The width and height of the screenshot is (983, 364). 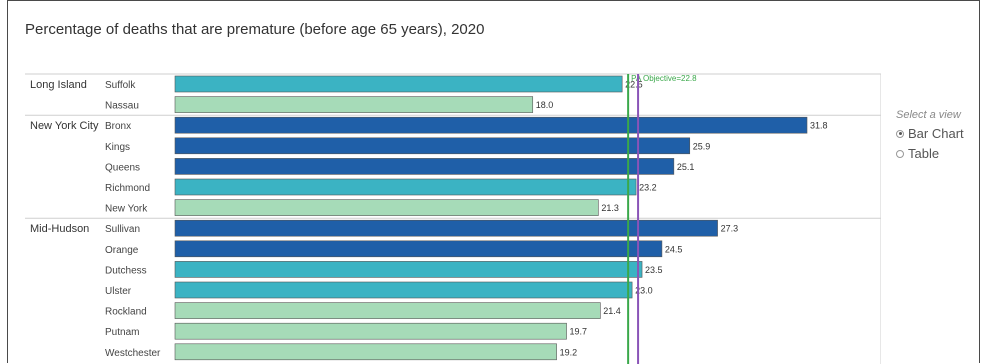 I want to click on data-label: 31.8, so click(x=819, y=126).